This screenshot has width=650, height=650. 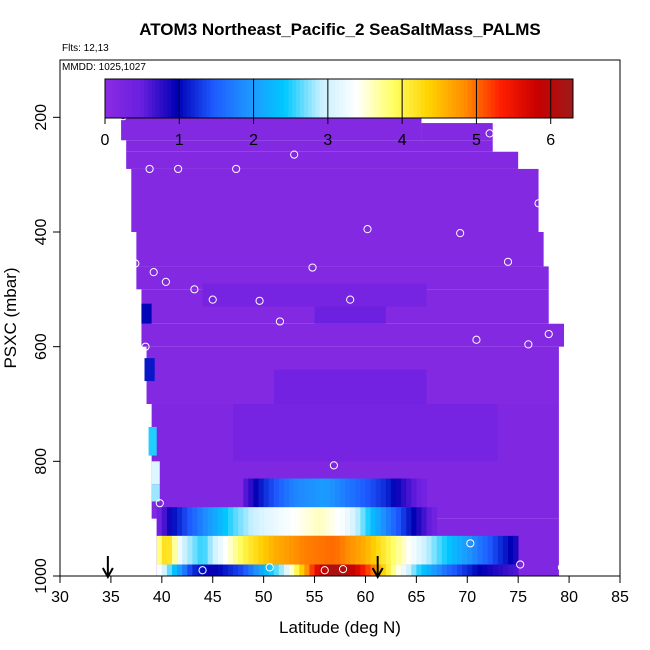 What do you see at coordinates (377, 573) in the screenshot?
I see `latitude-arrow-head` at bounding box center [377, 573].